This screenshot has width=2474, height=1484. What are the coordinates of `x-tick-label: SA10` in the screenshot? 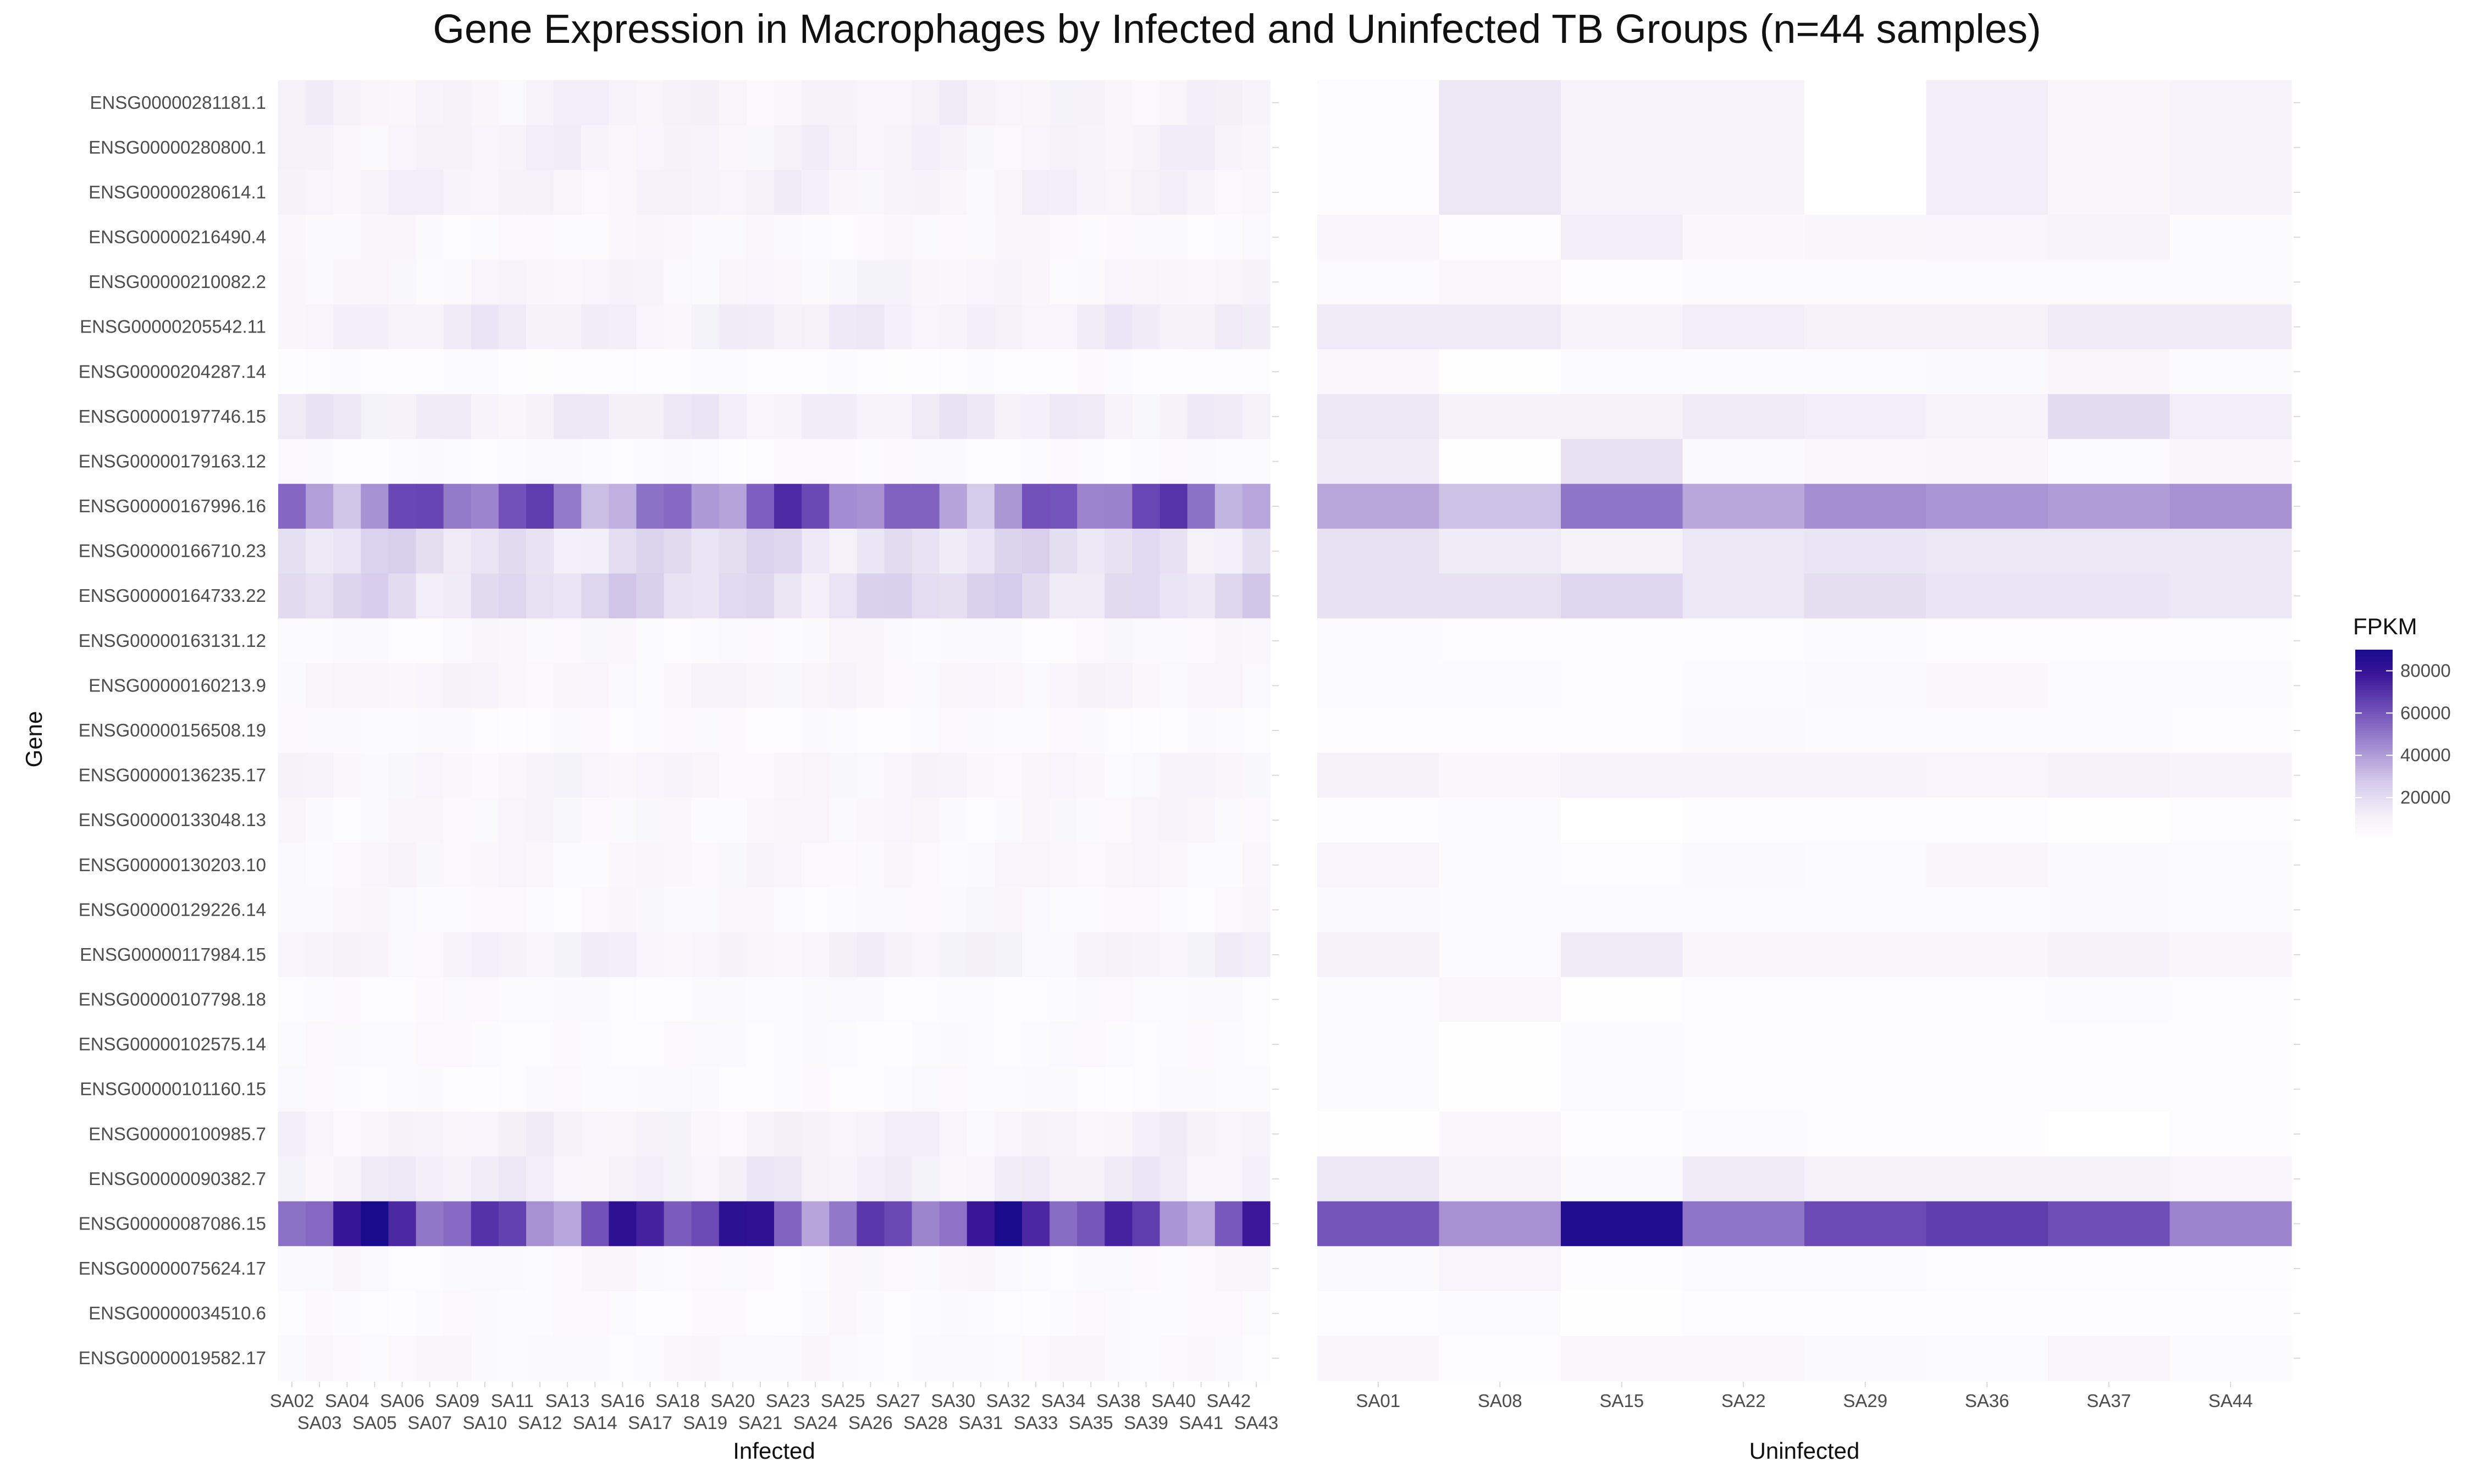 It's located at (485, 1423).